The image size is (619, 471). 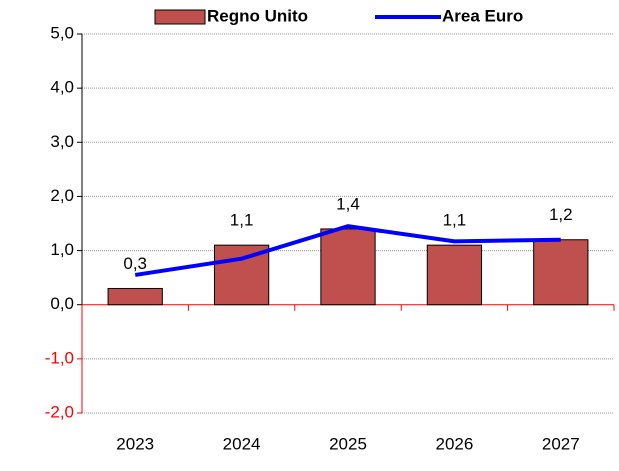 I want to click on y-tick-label: -1,0, so click(x=59, y=357).